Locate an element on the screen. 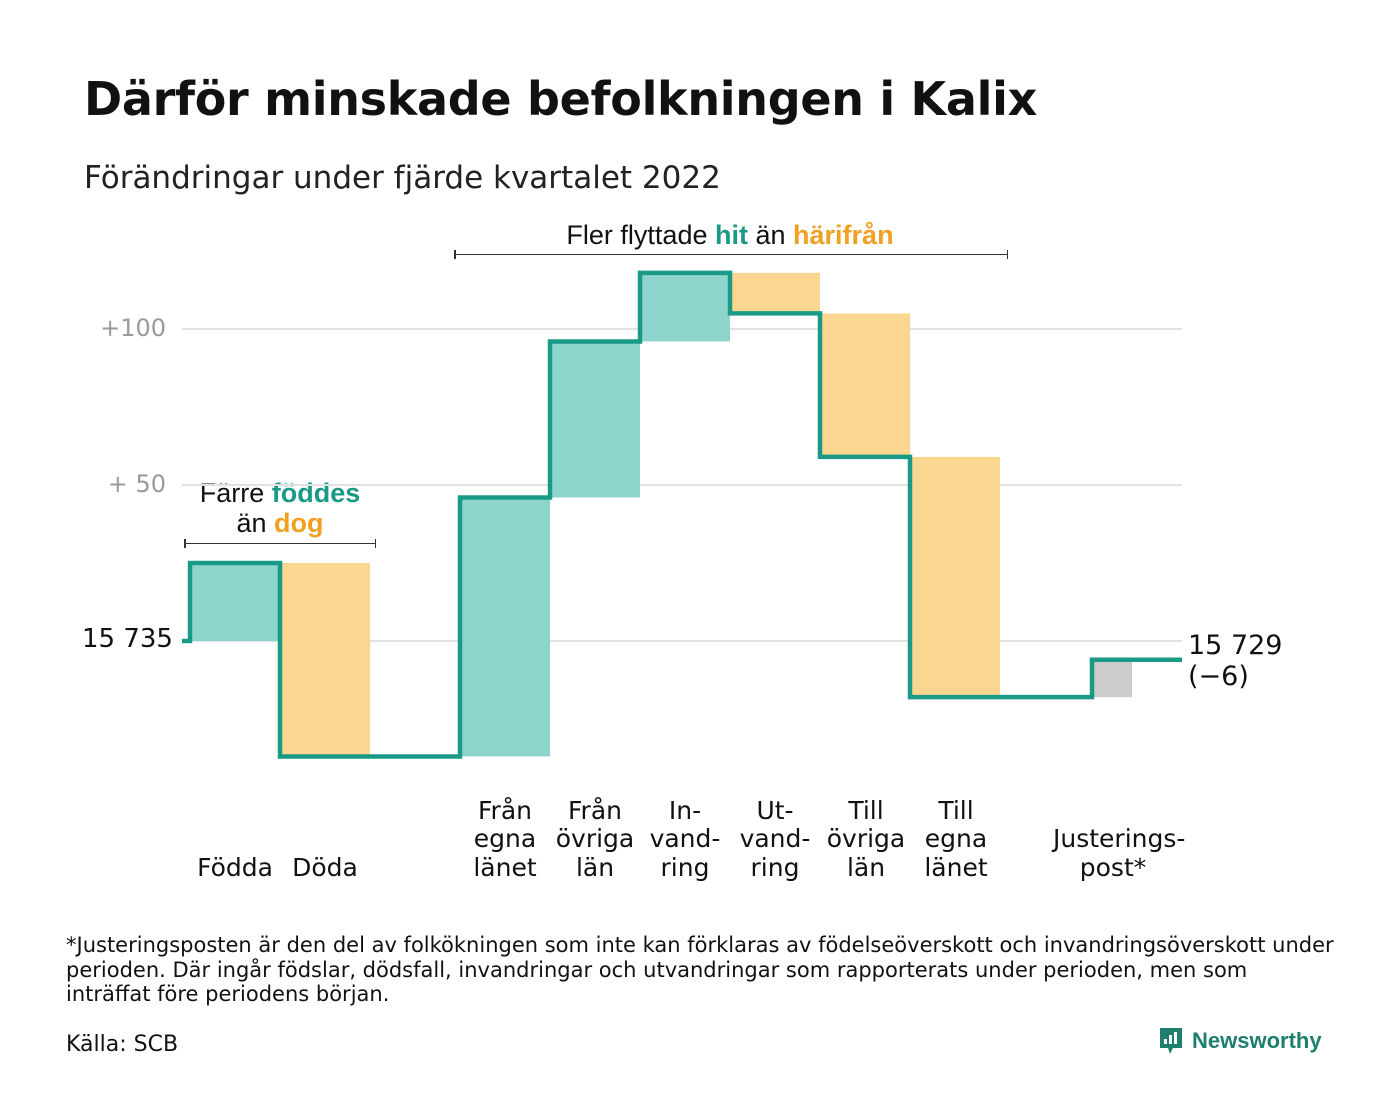 The height and width of the screenshot is (1120, 1400). migration-annotation-in: hit is located at coordinates (731, 235).